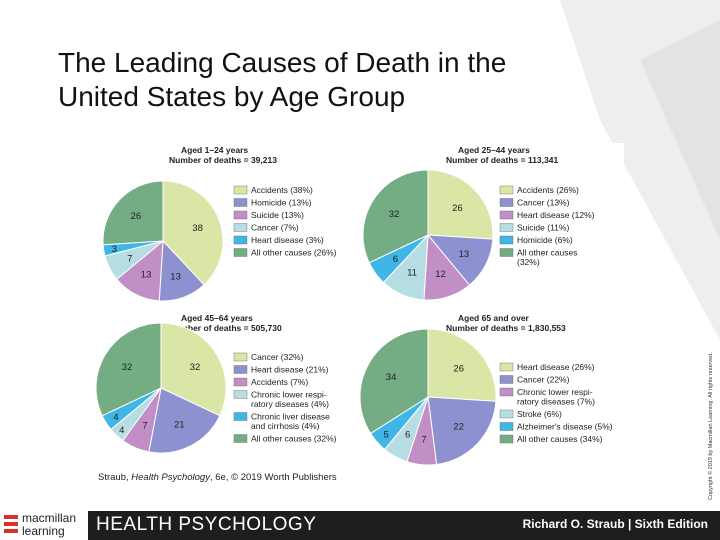 The image size is (720, 540). What do you see at coordinates (502, 160) in the screenshot?
I see `chart-subtitle: Number of deaths = 113,341` at bounding box center [502, 160].